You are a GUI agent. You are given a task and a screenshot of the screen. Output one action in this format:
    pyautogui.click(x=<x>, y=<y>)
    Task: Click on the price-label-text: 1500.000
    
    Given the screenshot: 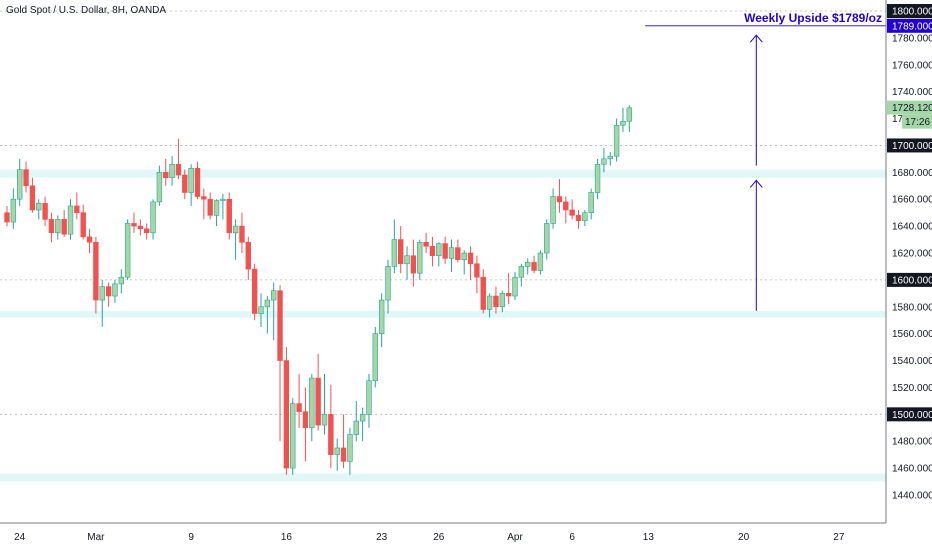 What is the action you would take?
    pyautogui.click(x=912, y=415)
    